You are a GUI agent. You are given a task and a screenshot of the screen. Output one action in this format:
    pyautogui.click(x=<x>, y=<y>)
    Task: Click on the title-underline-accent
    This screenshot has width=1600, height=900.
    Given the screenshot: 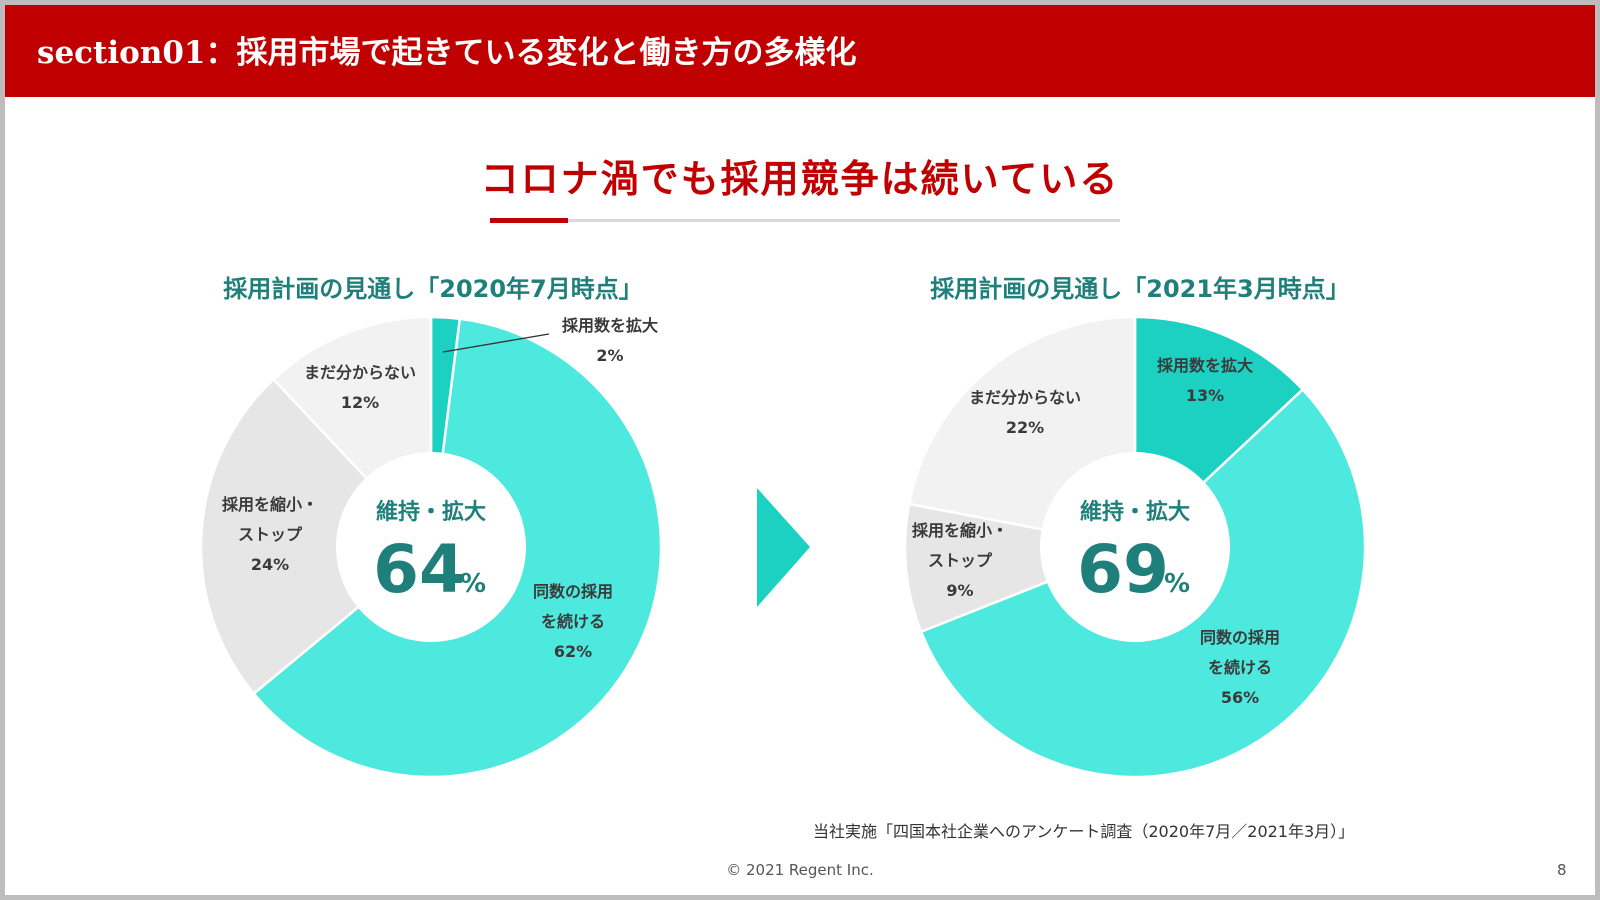 What is the action you would take?
    pyautogui.click(x=529, y=220)
    